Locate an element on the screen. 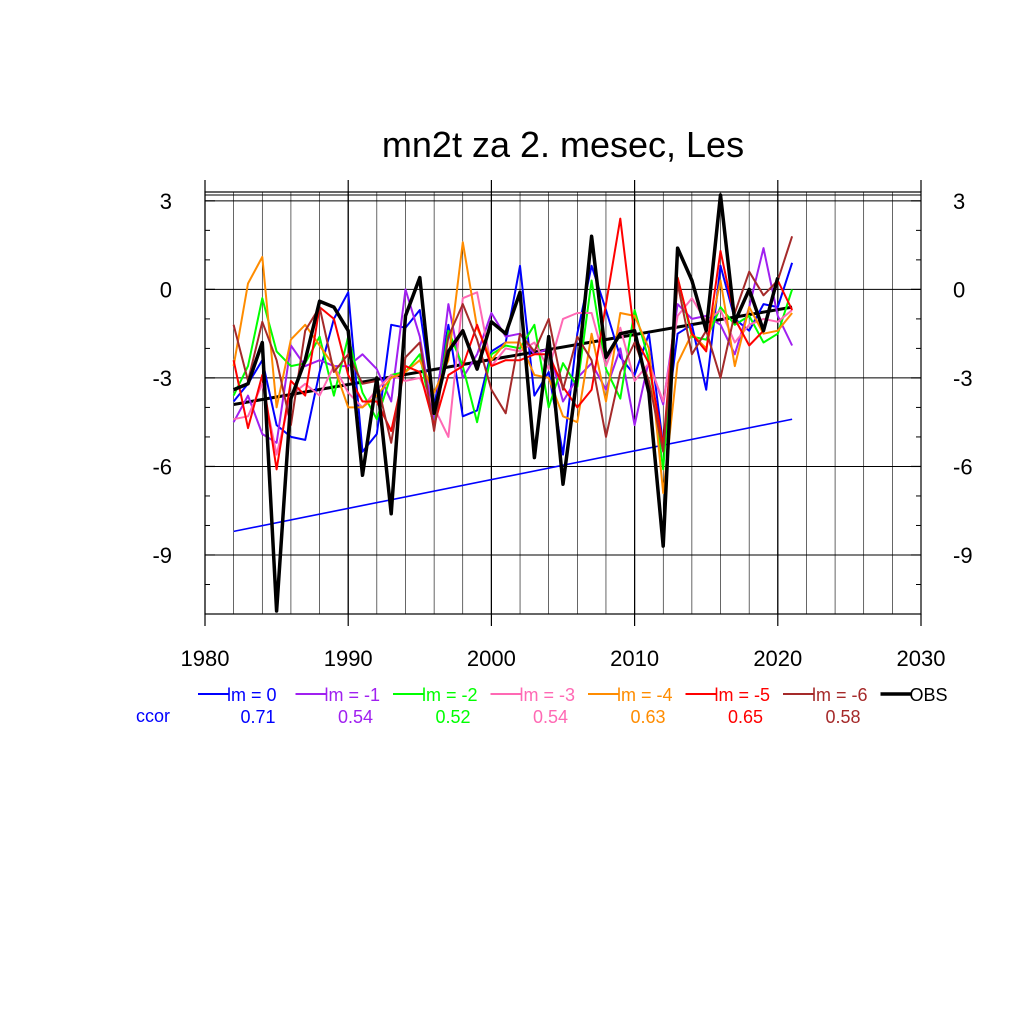 This screenshot has width=1024, height=1024. legend-label: lm = -6 is located at coordinates (840, 695).